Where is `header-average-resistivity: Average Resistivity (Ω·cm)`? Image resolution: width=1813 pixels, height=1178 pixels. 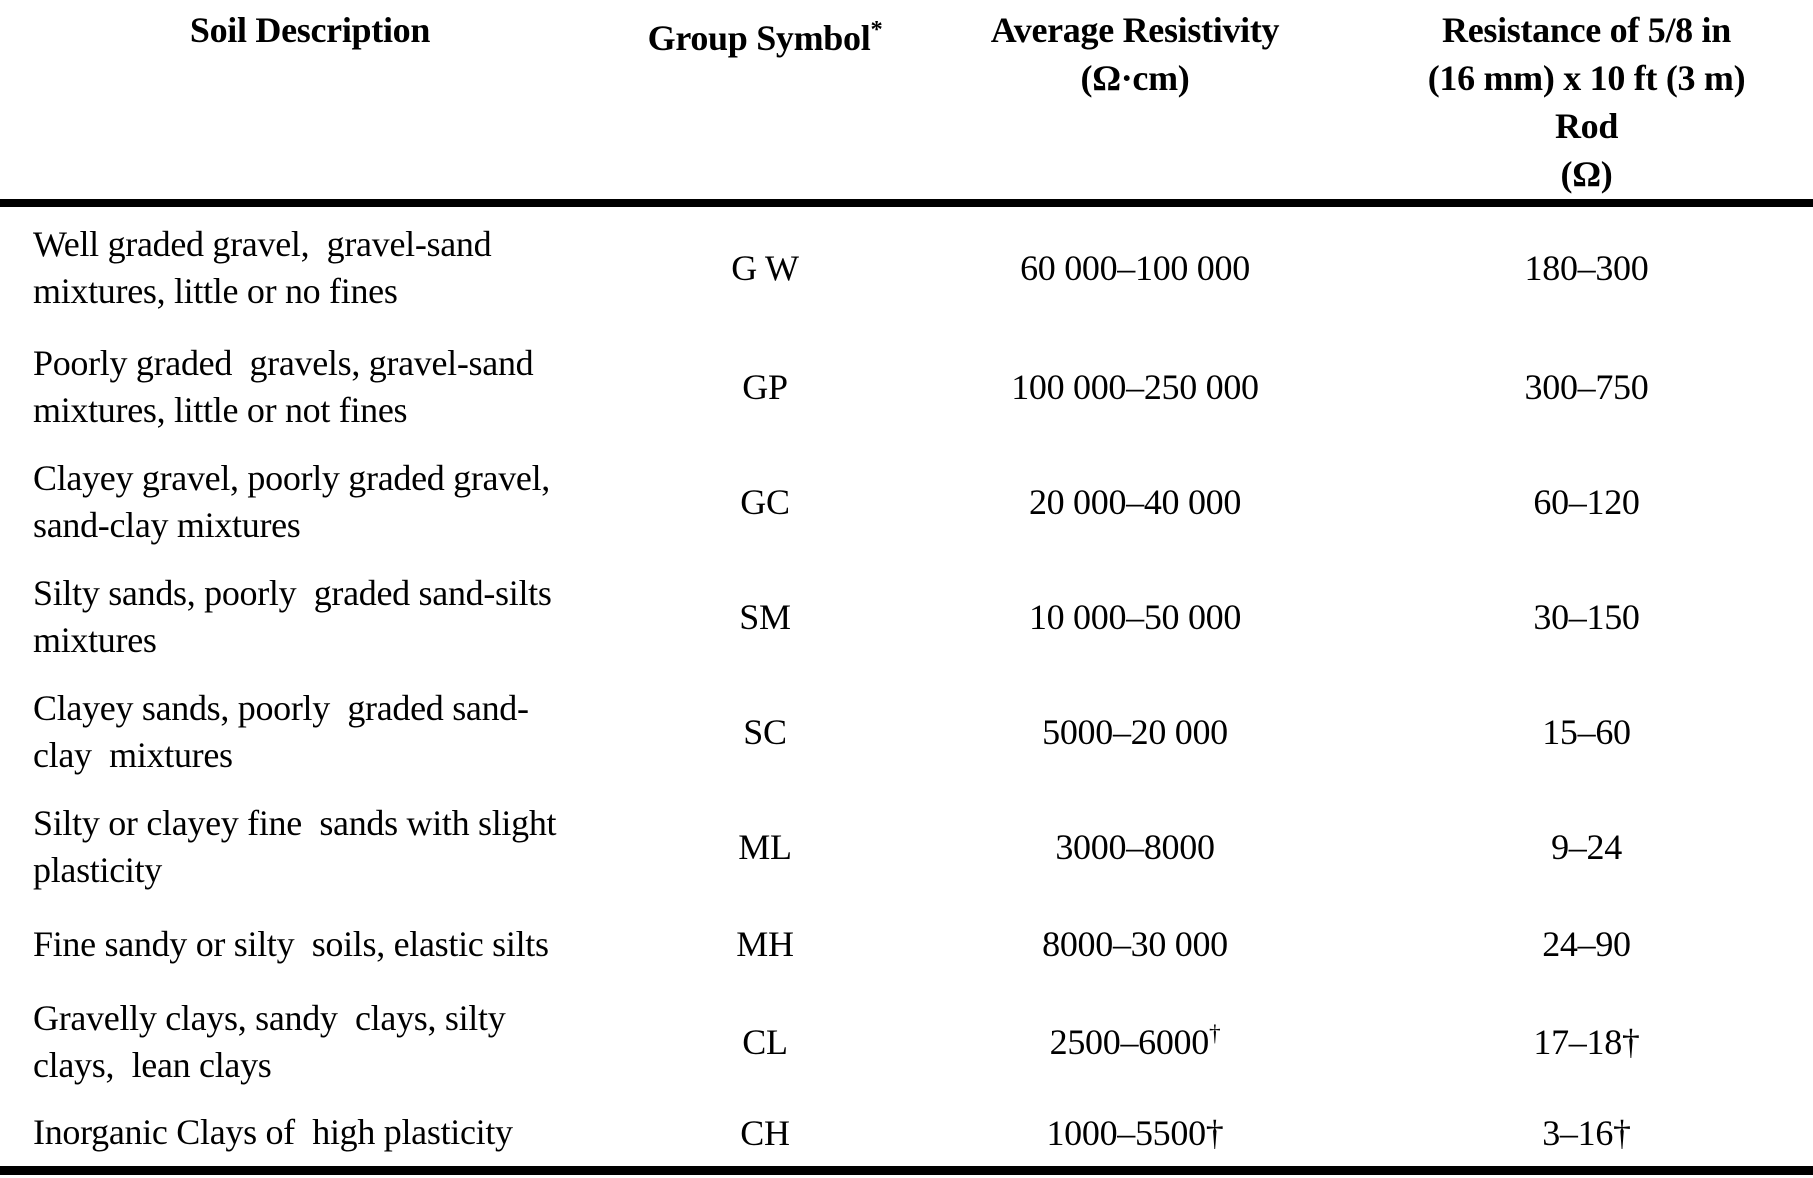 header-average-resistivity: Average Resistivity (Ω·cm) is located at coordinates (1135, 54).